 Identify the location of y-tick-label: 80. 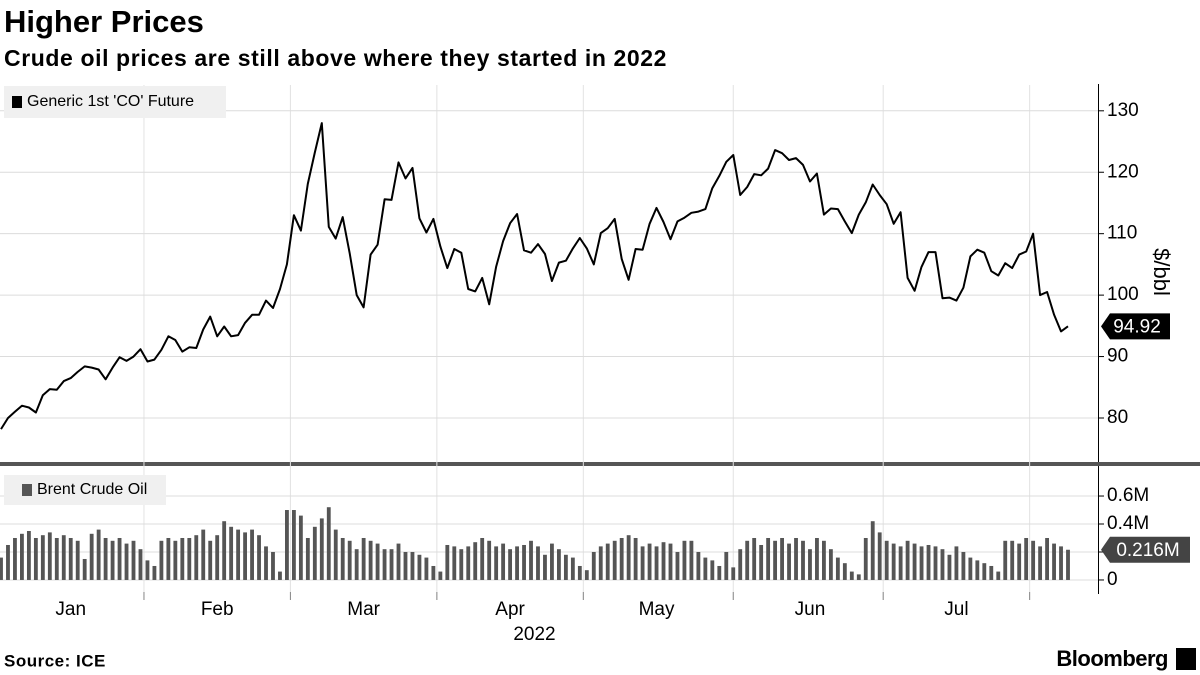
(1117, 417).